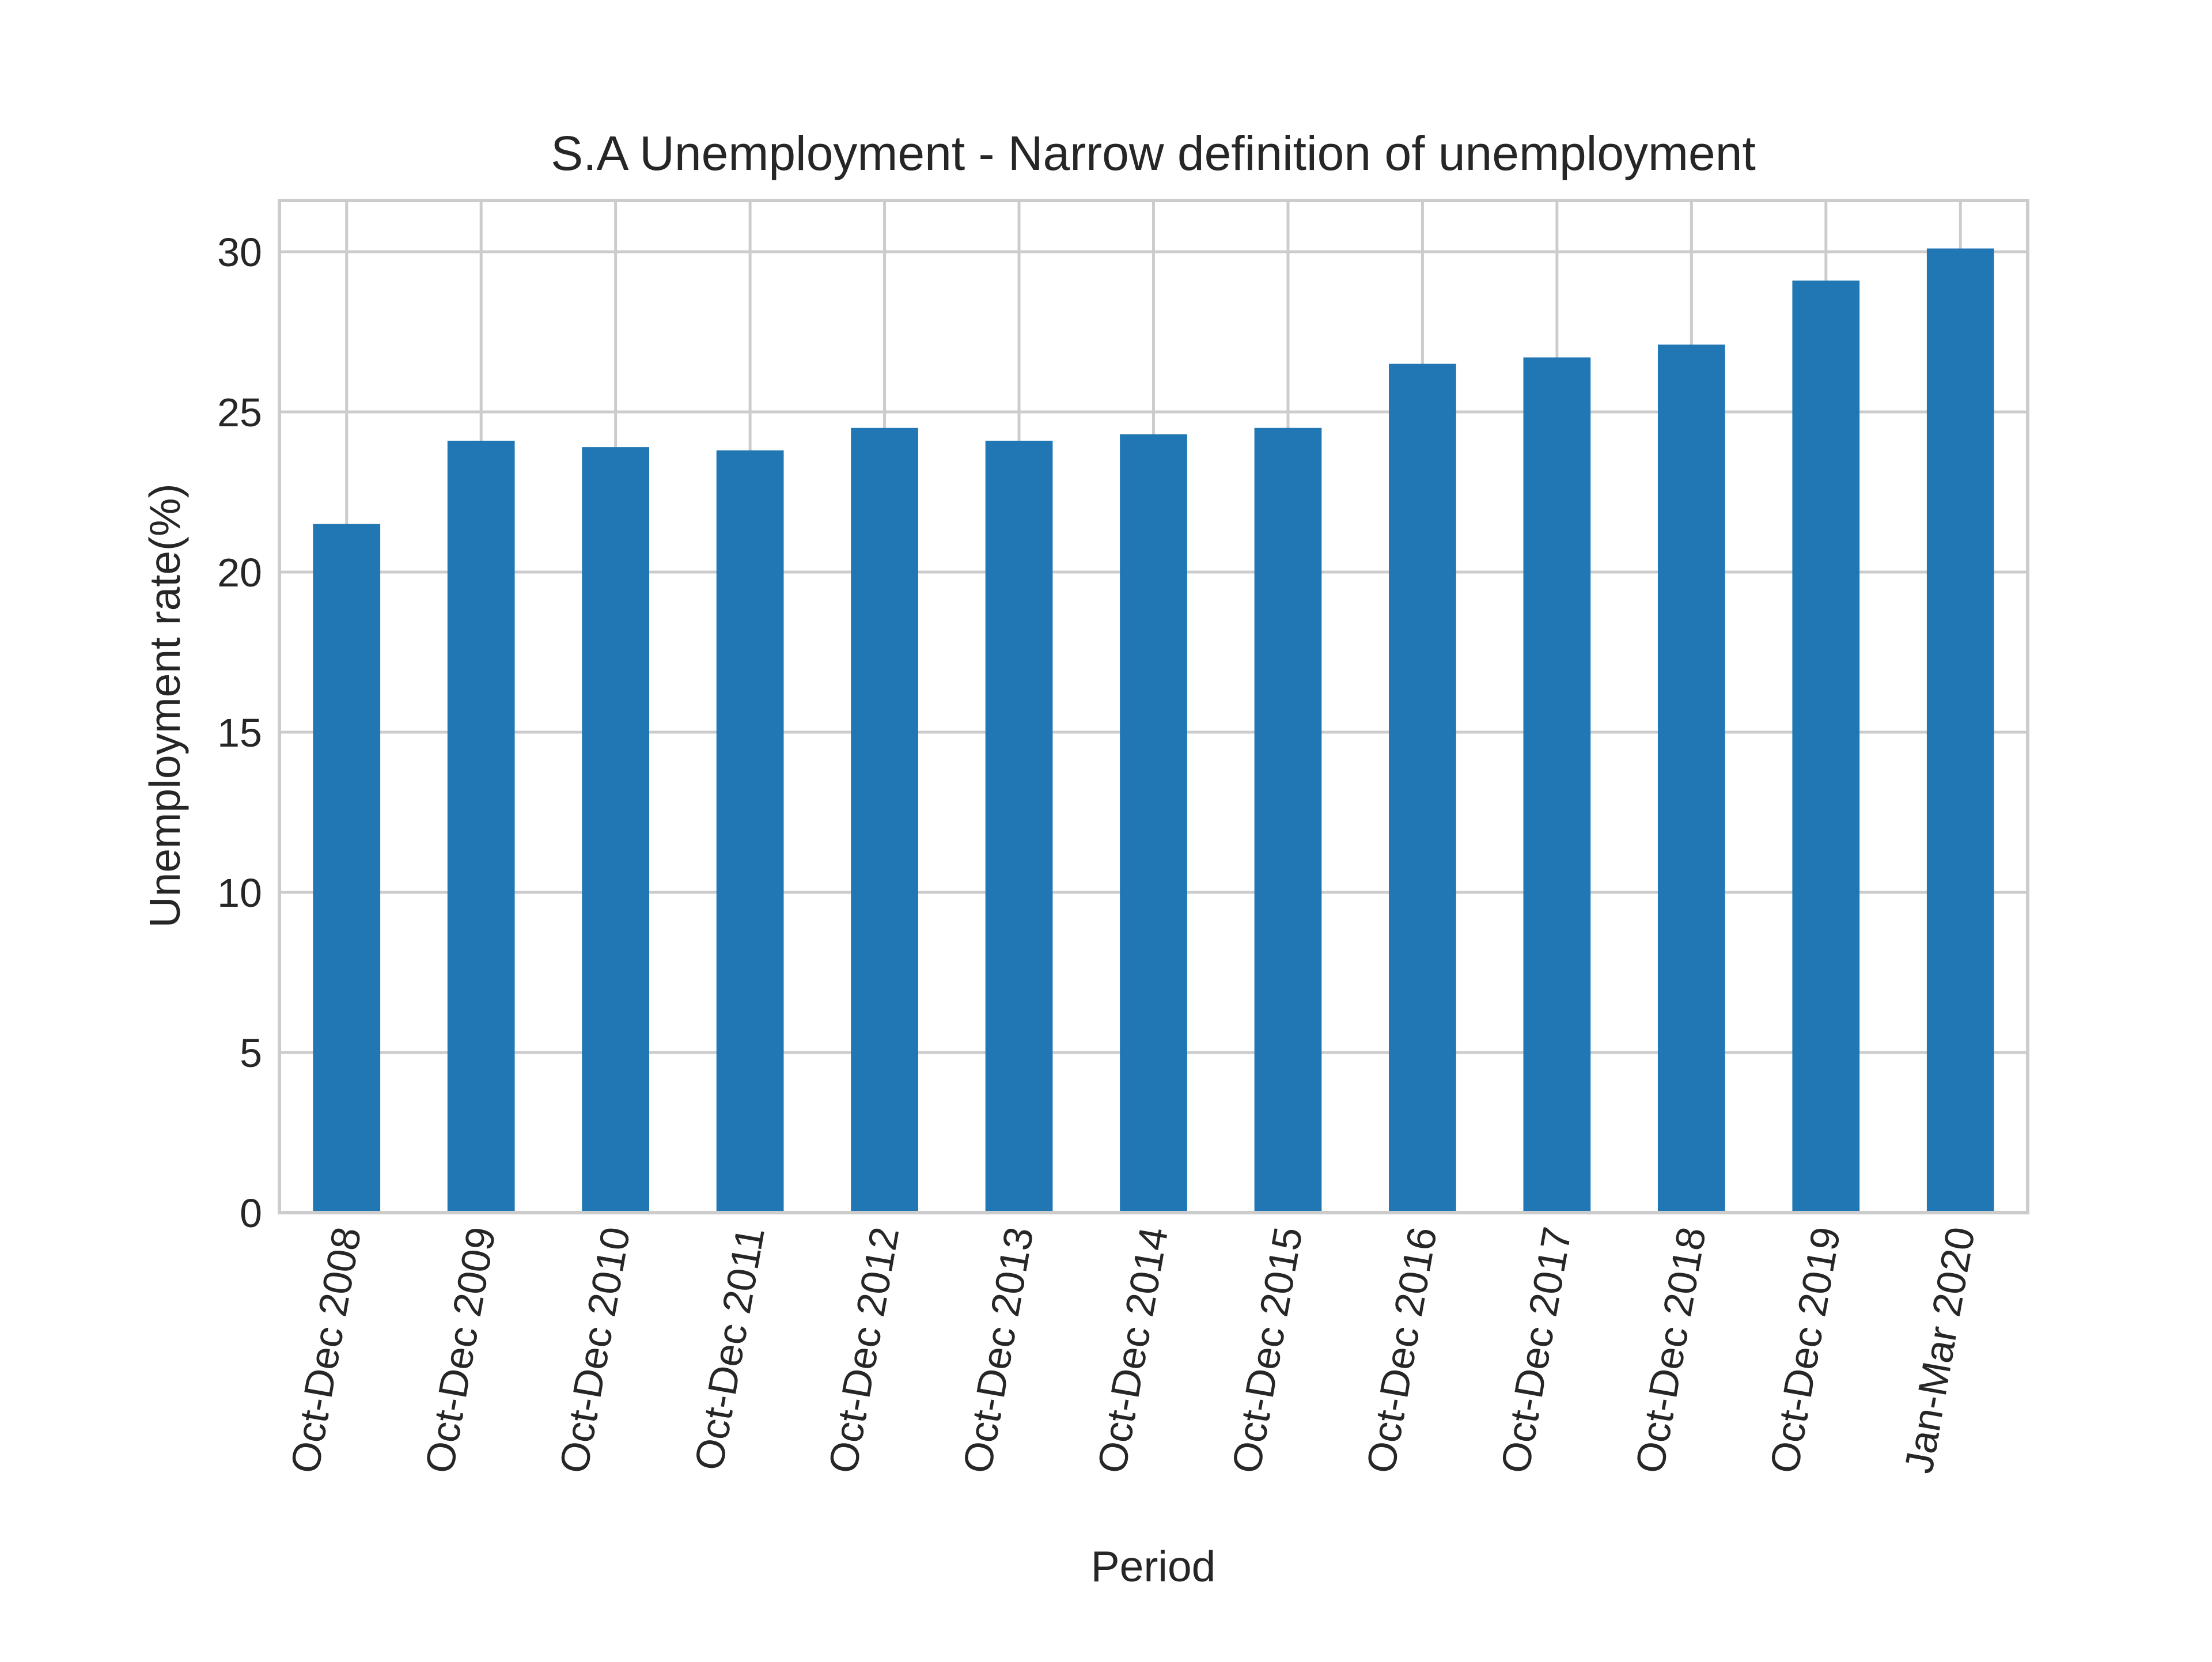  Describe the element at coordinates (239, 252) in the screenshot. I see `y-tick-label: 30` at that location.